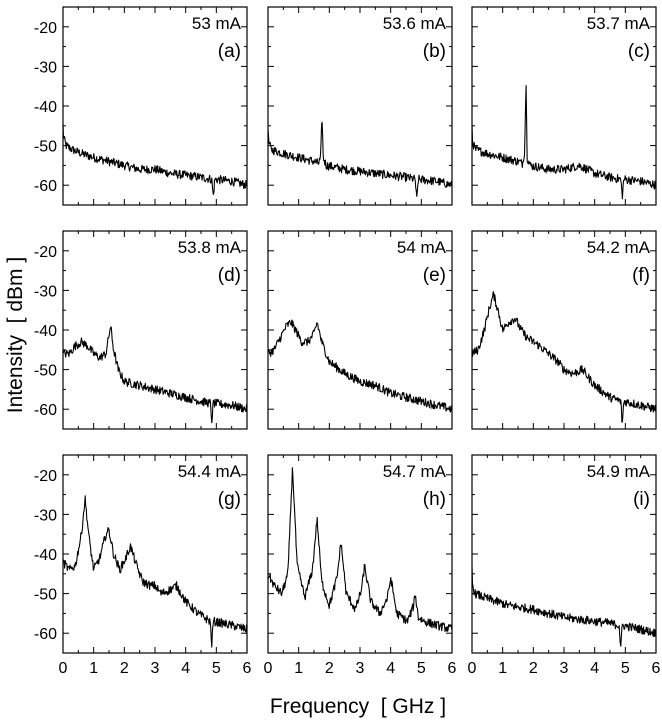 This screenshot has width=662, height=723. What do you see at coordinates (229, 499) in the screenshot?
I see `panel-letter: (g)` at bounding box center [229, 499].